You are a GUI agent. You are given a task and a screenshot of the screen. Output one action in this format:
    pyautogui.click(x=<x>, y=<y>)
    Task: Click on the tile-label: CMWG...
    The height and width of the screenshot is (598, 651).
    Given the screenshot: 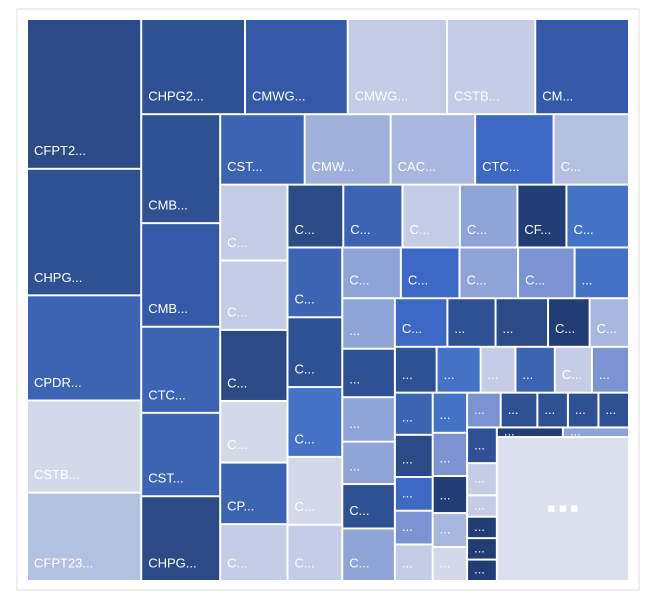 What is the action you would take?
    pyautogui.click(x=381, y=96)
    